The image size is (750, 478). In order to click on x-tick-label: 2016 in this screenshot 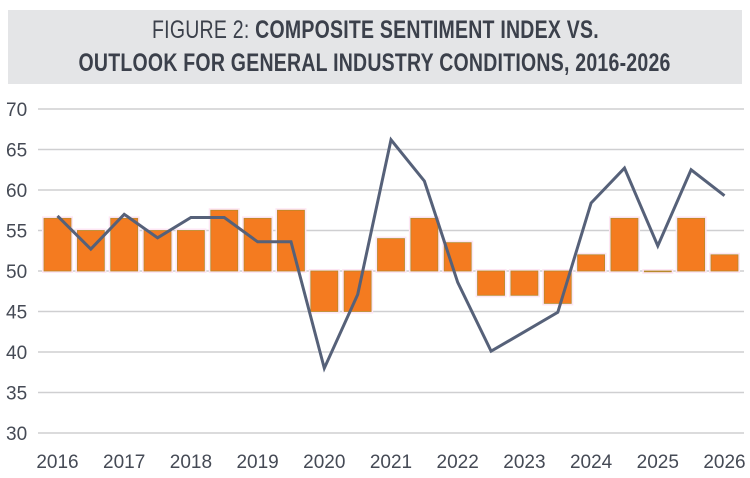, I will do `click(57, 462)`.